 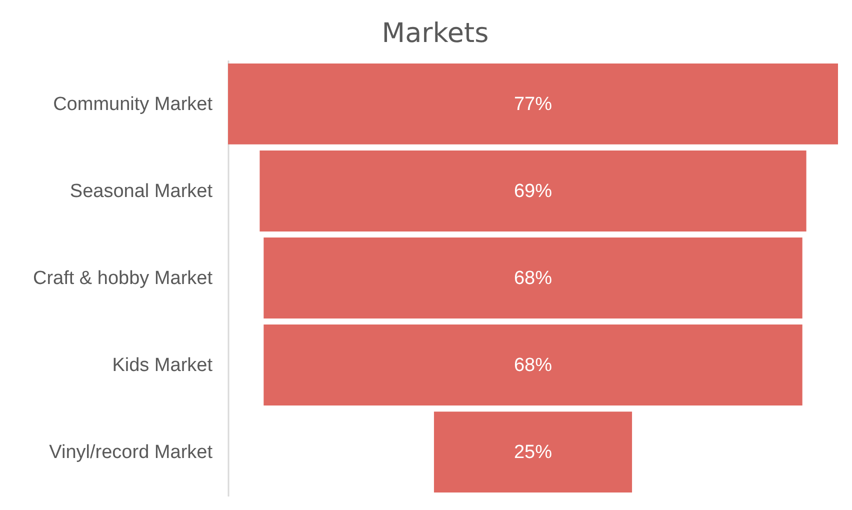 What do you see at coordinates (435, 33) in the screenshot?
I see `text: Markets` at bounding box center [435, 33].